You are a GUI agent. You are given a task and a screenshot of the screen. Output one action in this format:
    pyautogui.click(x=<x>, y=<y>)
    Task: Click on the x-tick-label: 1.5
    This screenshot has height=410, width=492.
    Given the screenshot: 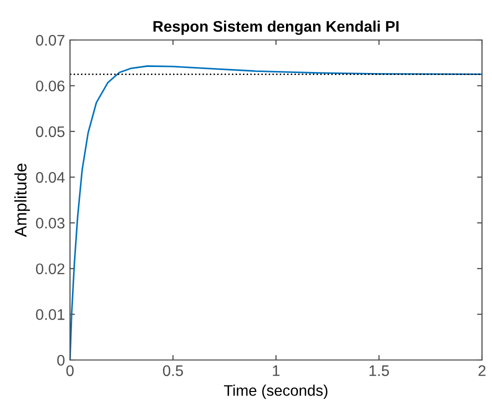 What is the action you would take?
    pyautogui.click(x=379, y=370)
    